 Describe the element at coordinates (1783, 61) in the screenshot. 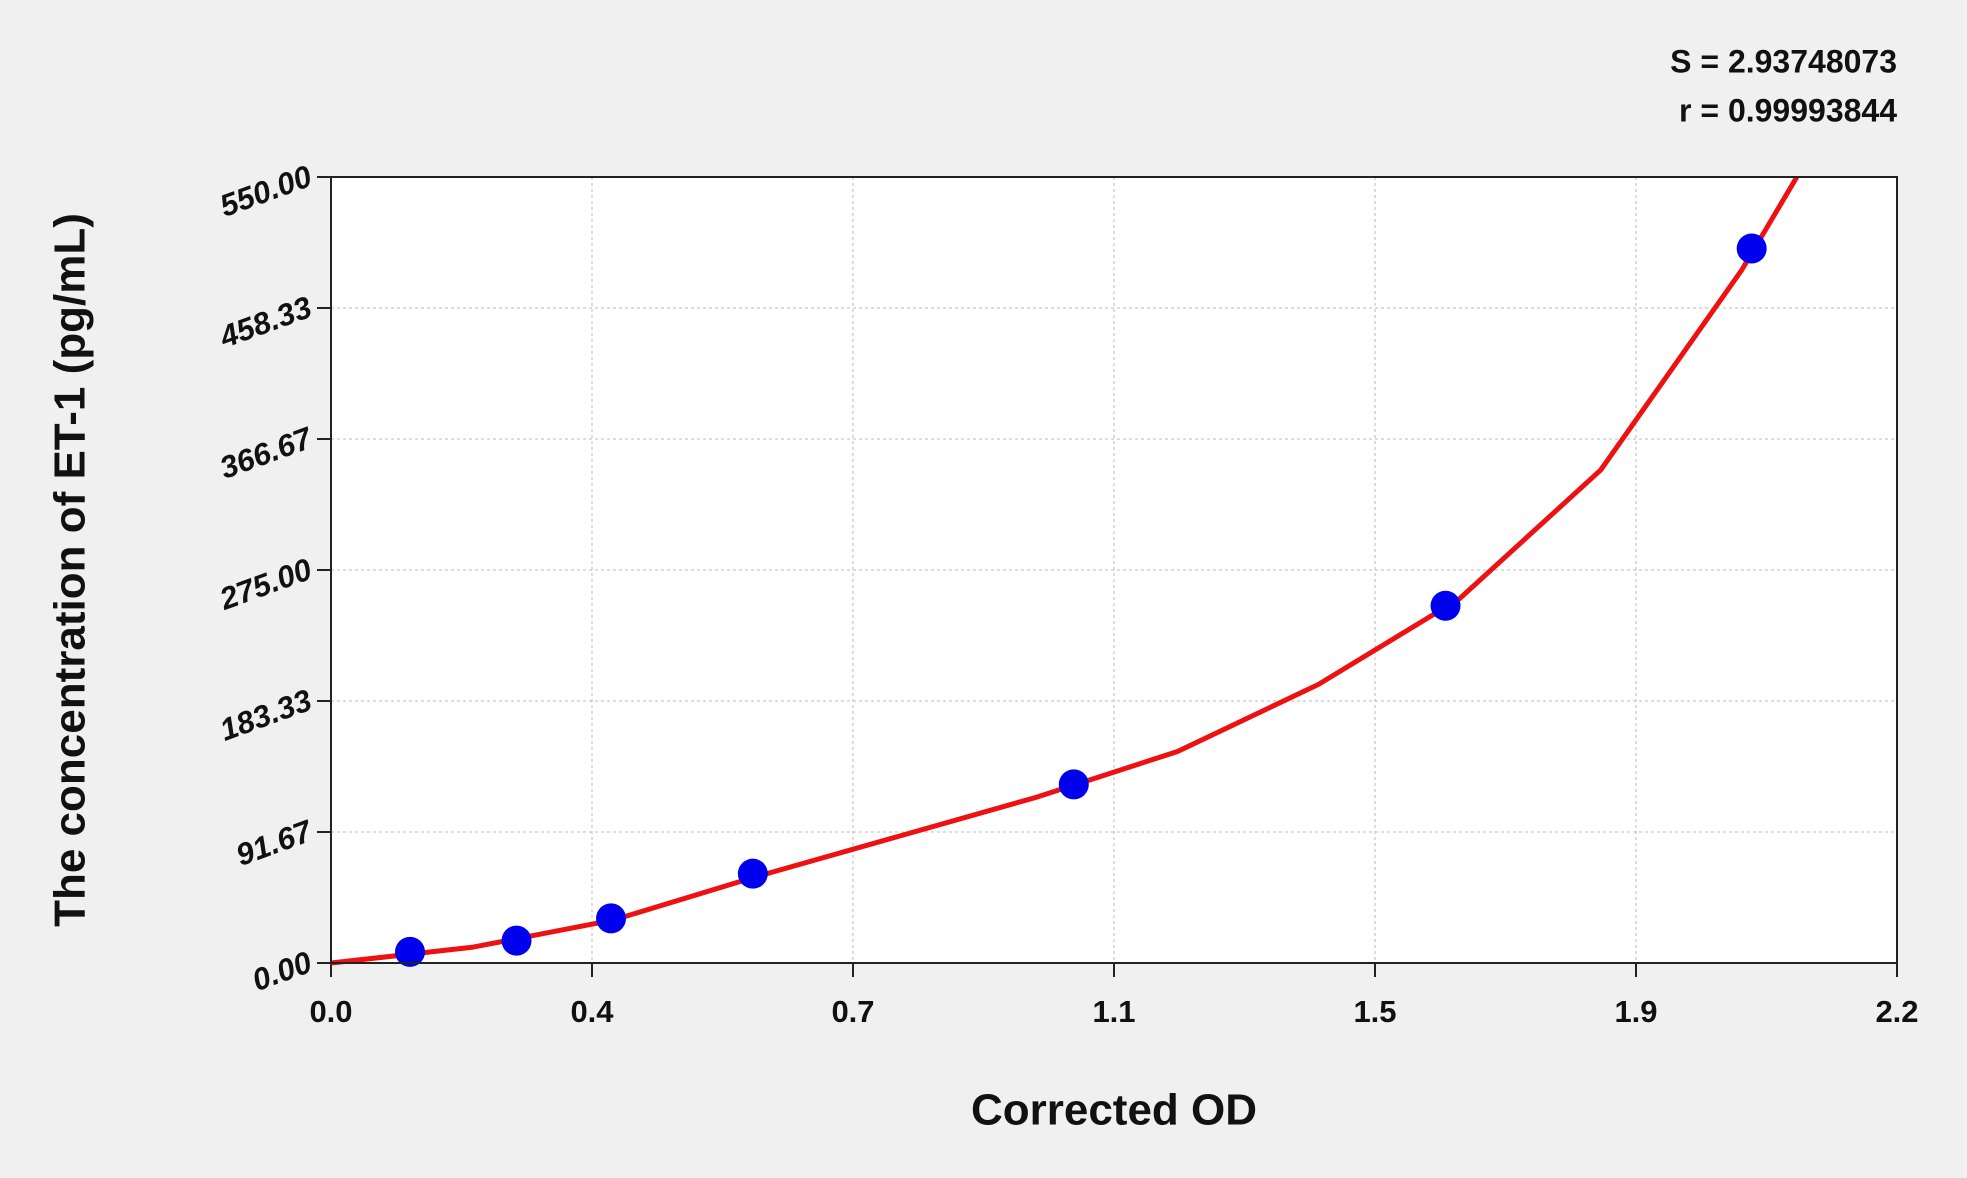

I see `annotation: S = 2.93748073` at that location.